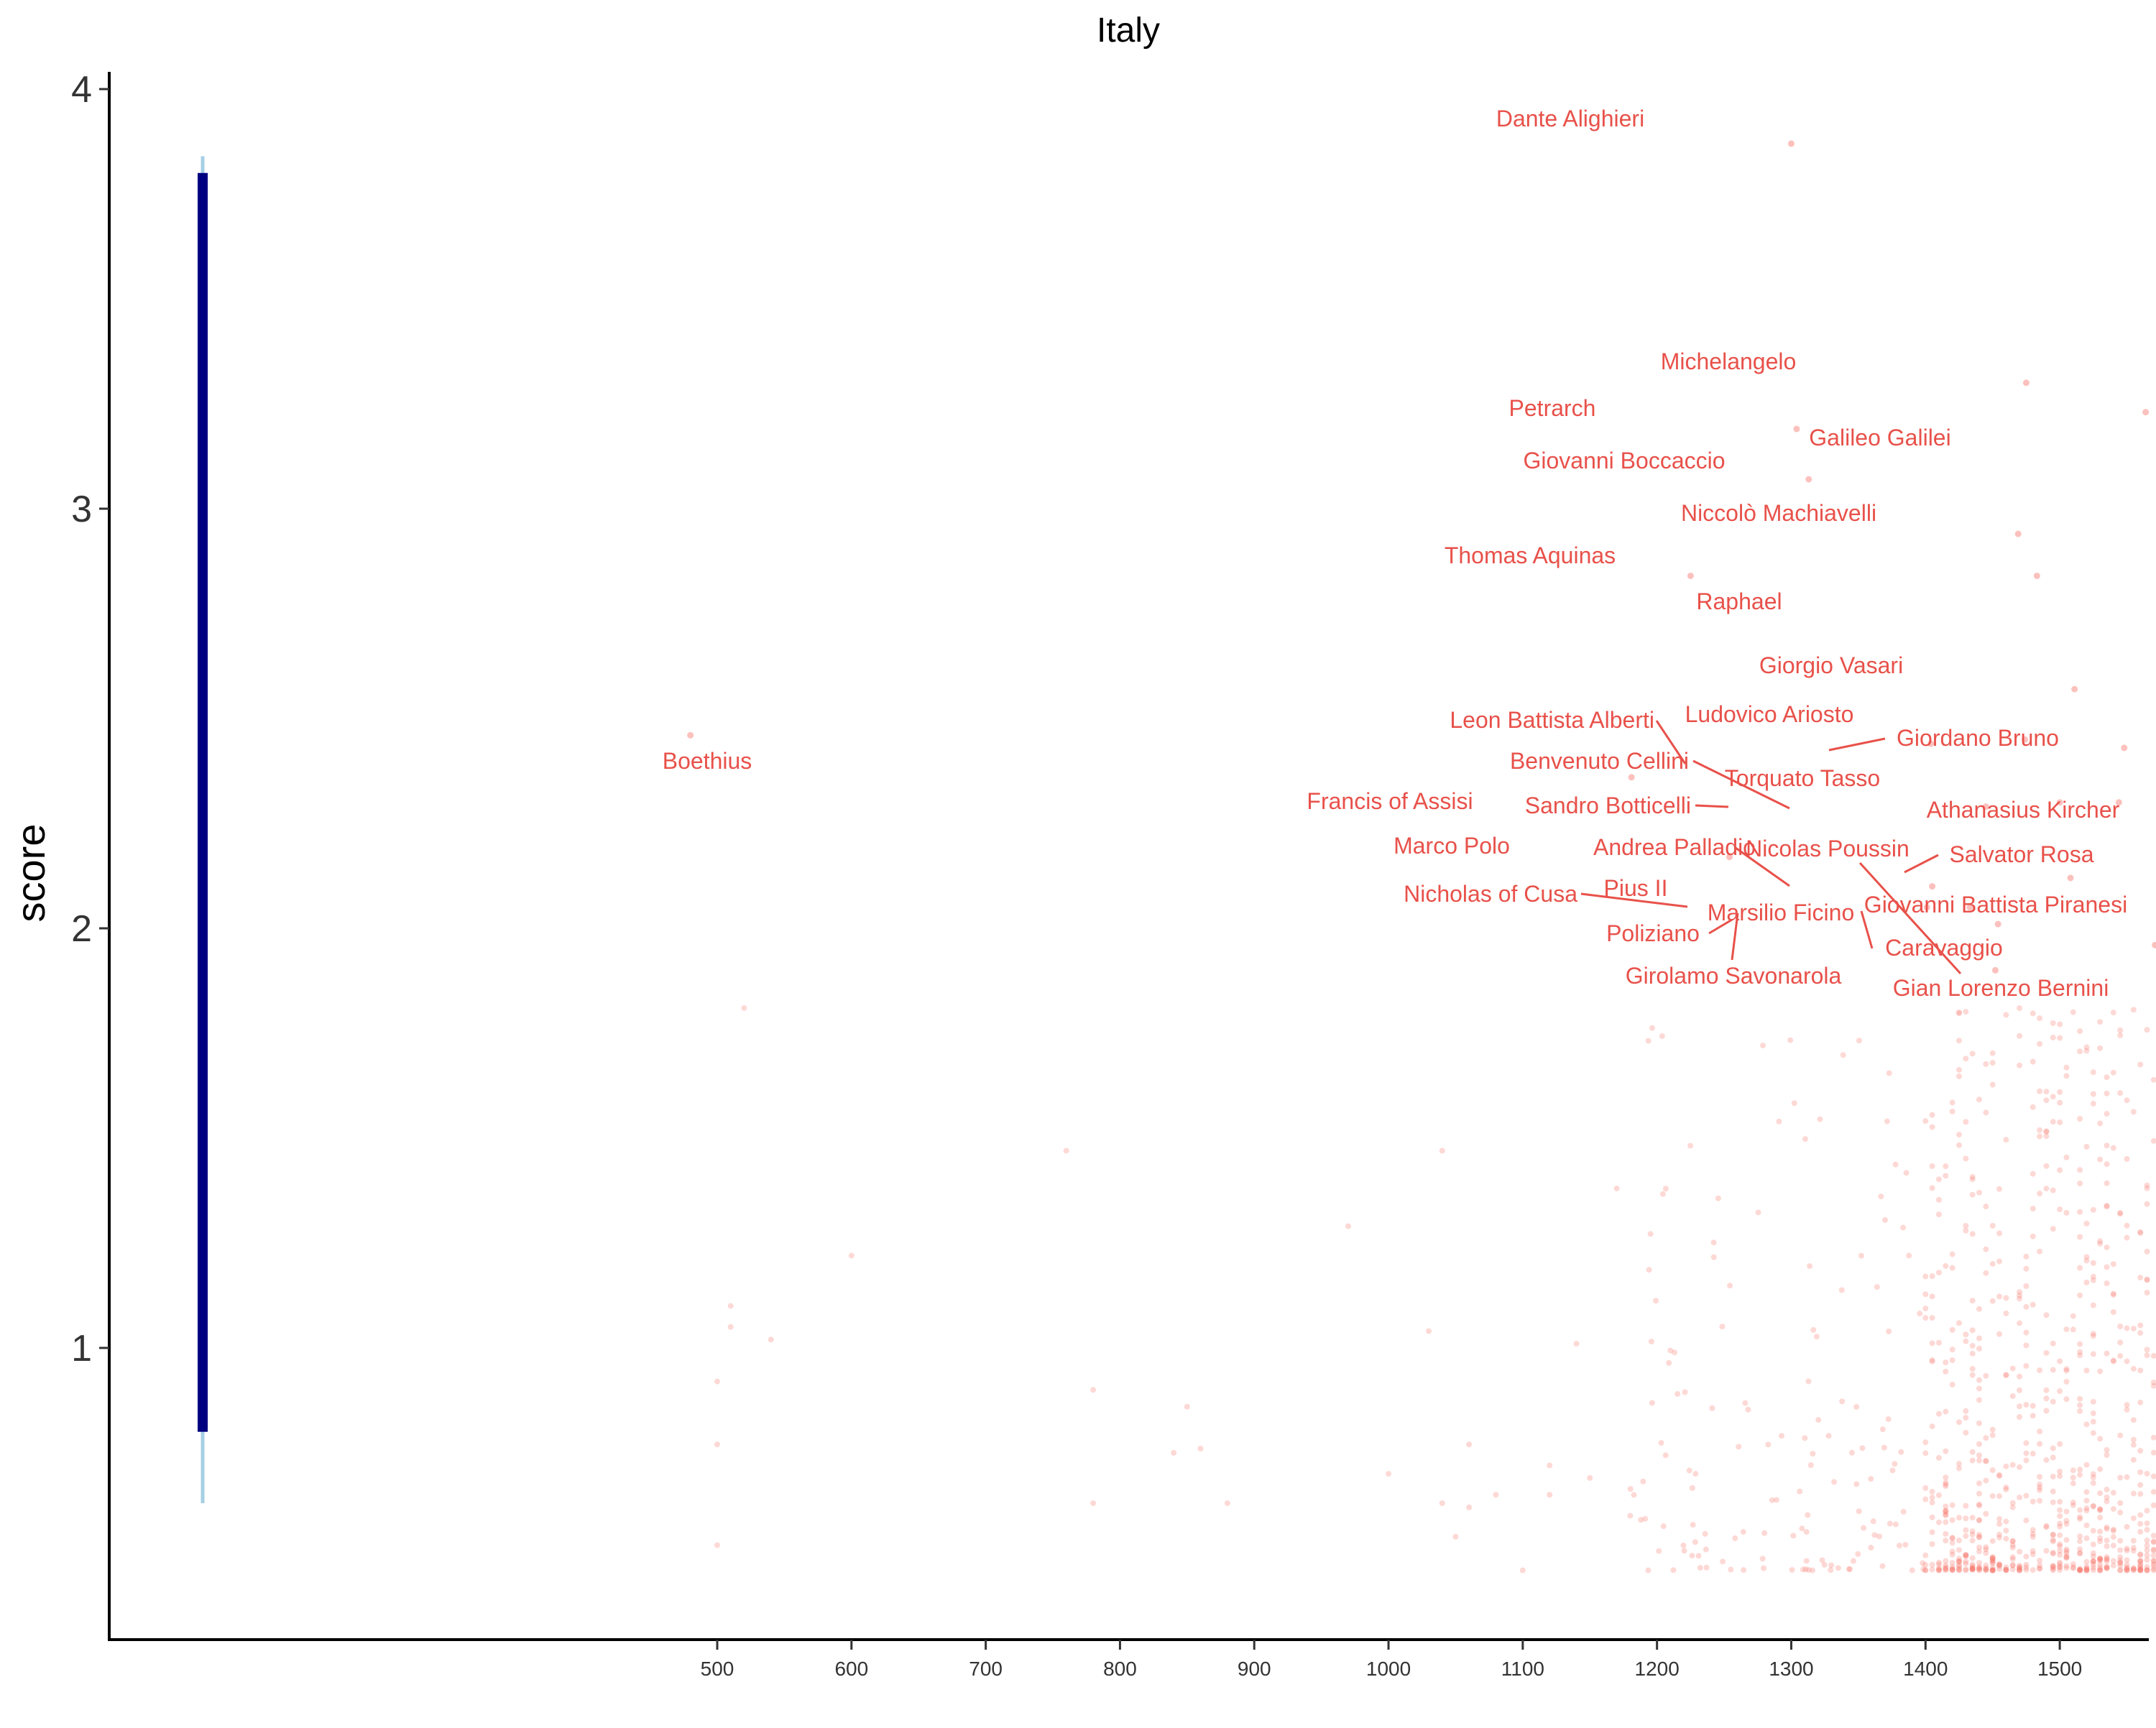  What do you see at coordinates (1522, 1669) in the screenshot?
I see `x-tick-label: 1100` at bounding box center [1522, 1669].